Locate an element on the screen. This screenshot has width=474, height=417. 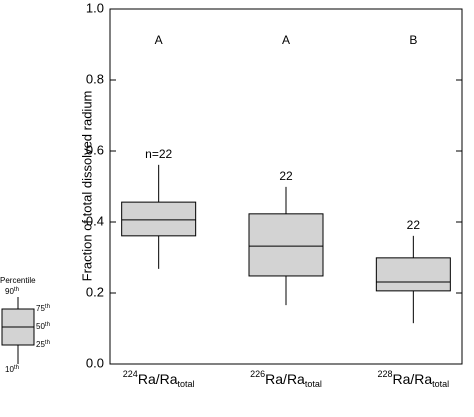
y-axis-label: Fraction of total dissolved radium is located at coordinates (86, 186).